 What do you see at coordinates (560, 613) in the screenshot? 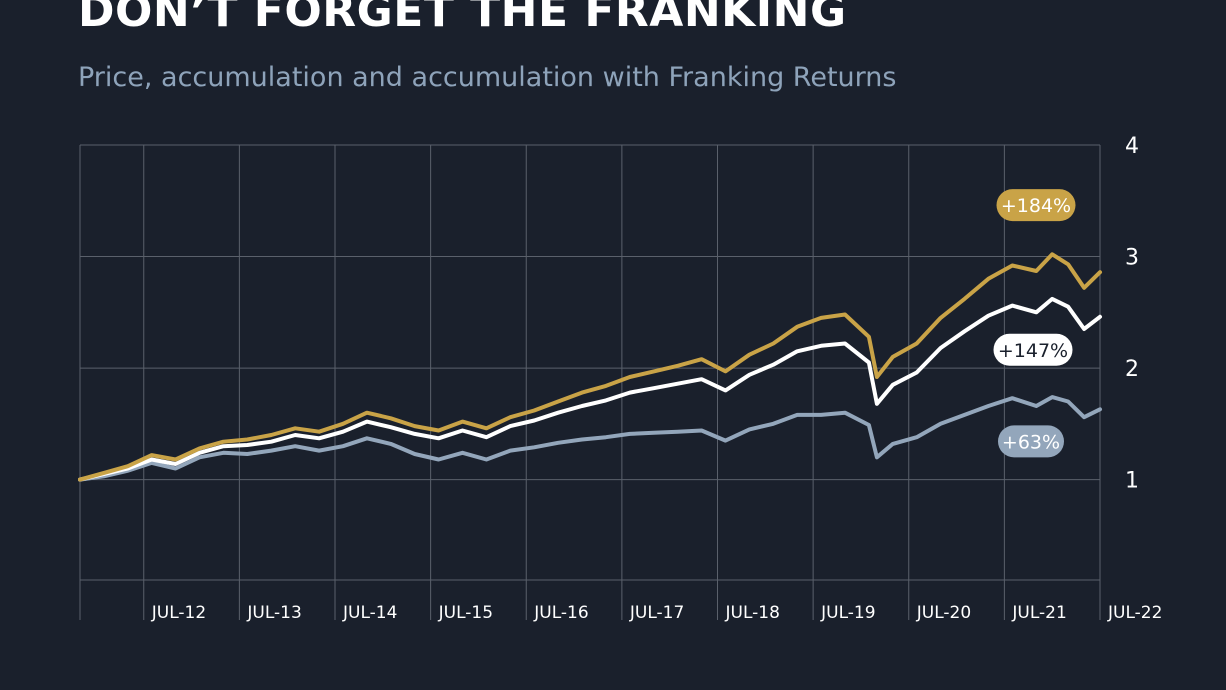
I see `x-tick-label: JUL-16` at bounding box center [560, 613].